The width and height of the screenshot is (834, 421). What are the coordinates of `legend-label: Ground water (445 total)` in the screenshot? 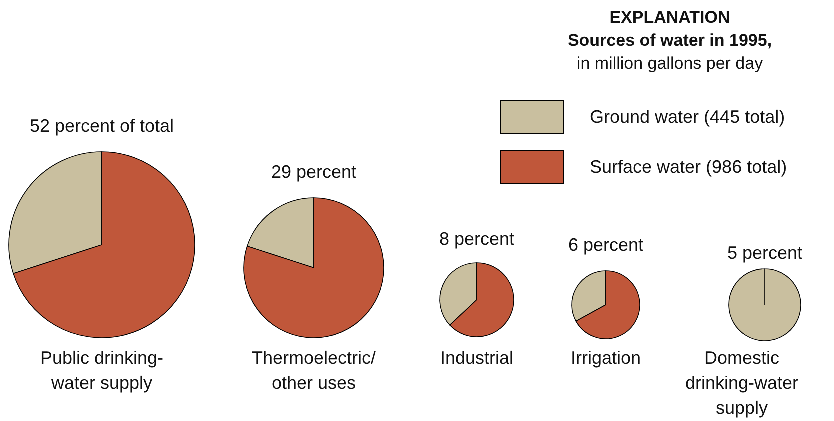 It's located at (688, 117).